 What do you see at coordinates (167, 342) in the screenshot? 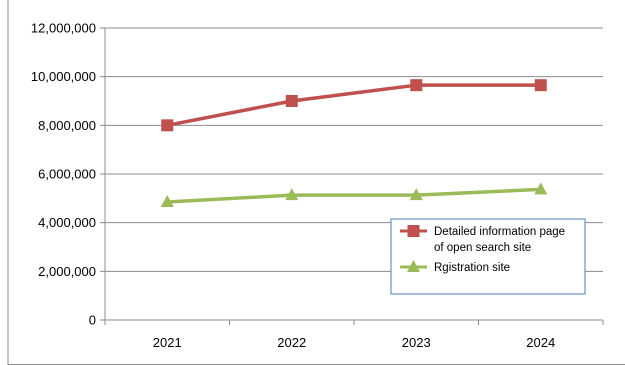
I see `x-tick-label: 2021` at bounding box center [167, 342].